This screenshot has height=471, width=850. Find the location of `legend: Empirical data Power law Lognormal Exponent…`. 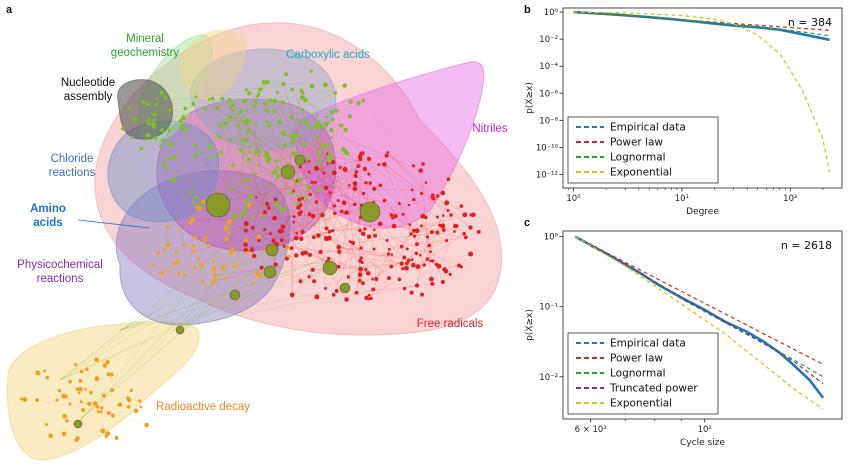

legend: Empirical data Power law Lognormal Exponent… is located at coordinates (643, 150).